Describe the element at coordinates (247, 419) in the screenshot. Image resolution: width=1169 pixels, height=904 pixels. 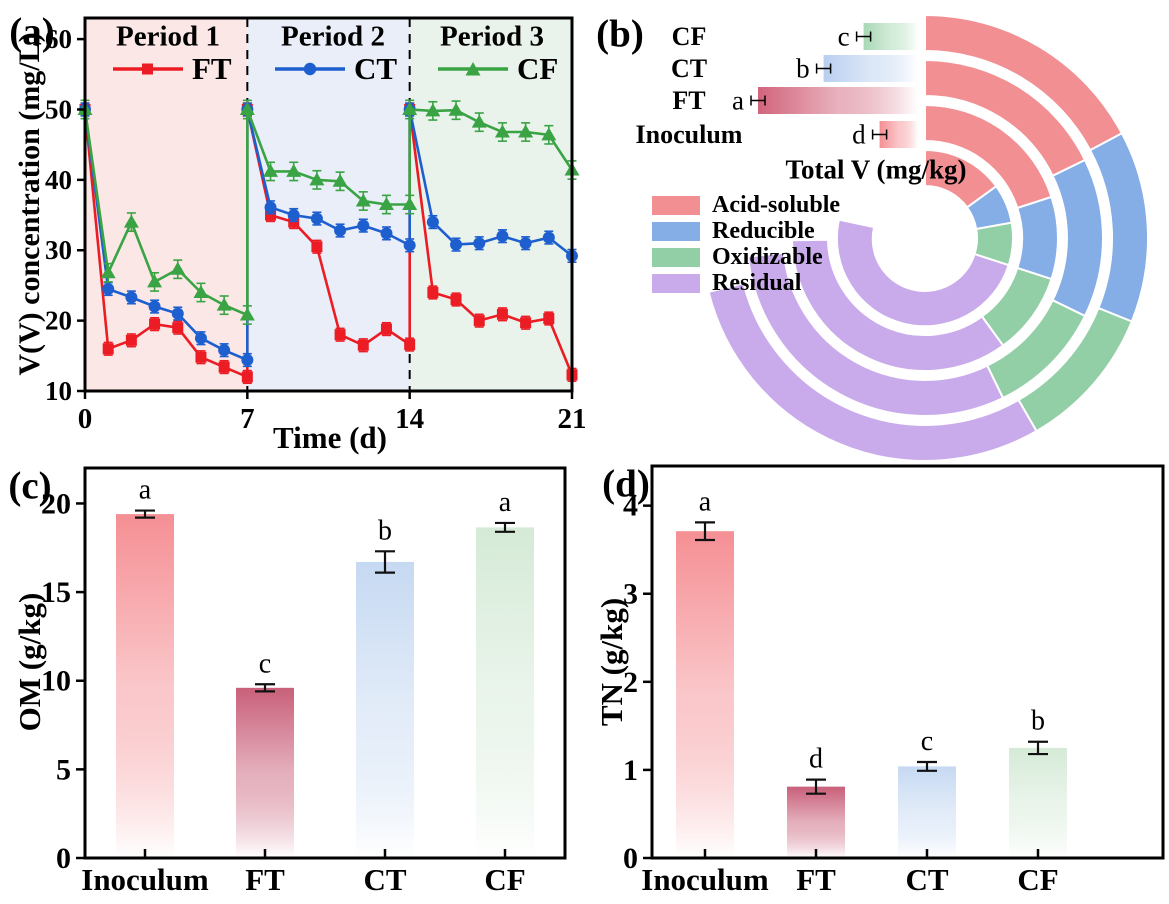
I see `x-tick-label: 7` at that location.